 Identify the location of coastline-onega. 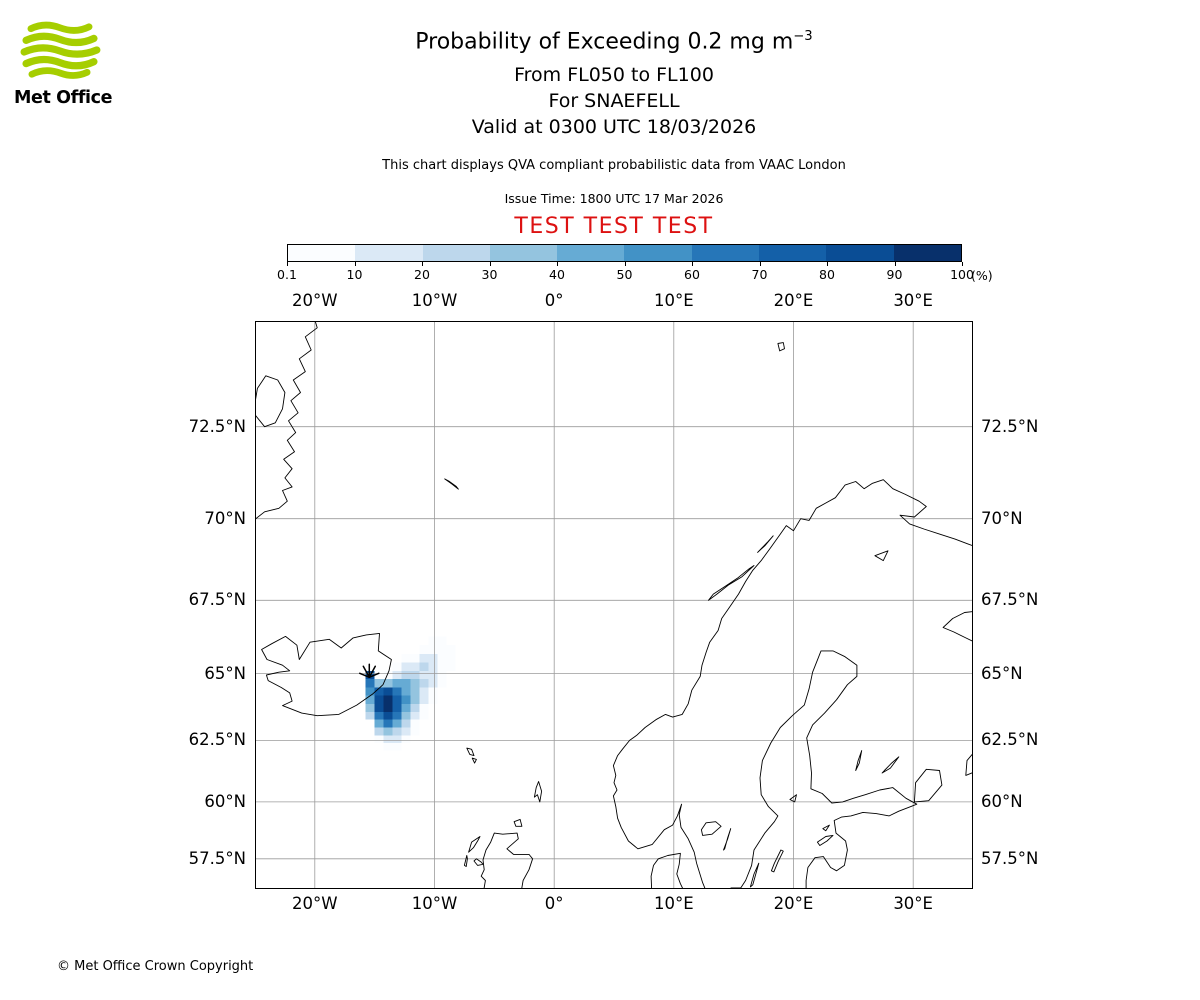
(969, 764).